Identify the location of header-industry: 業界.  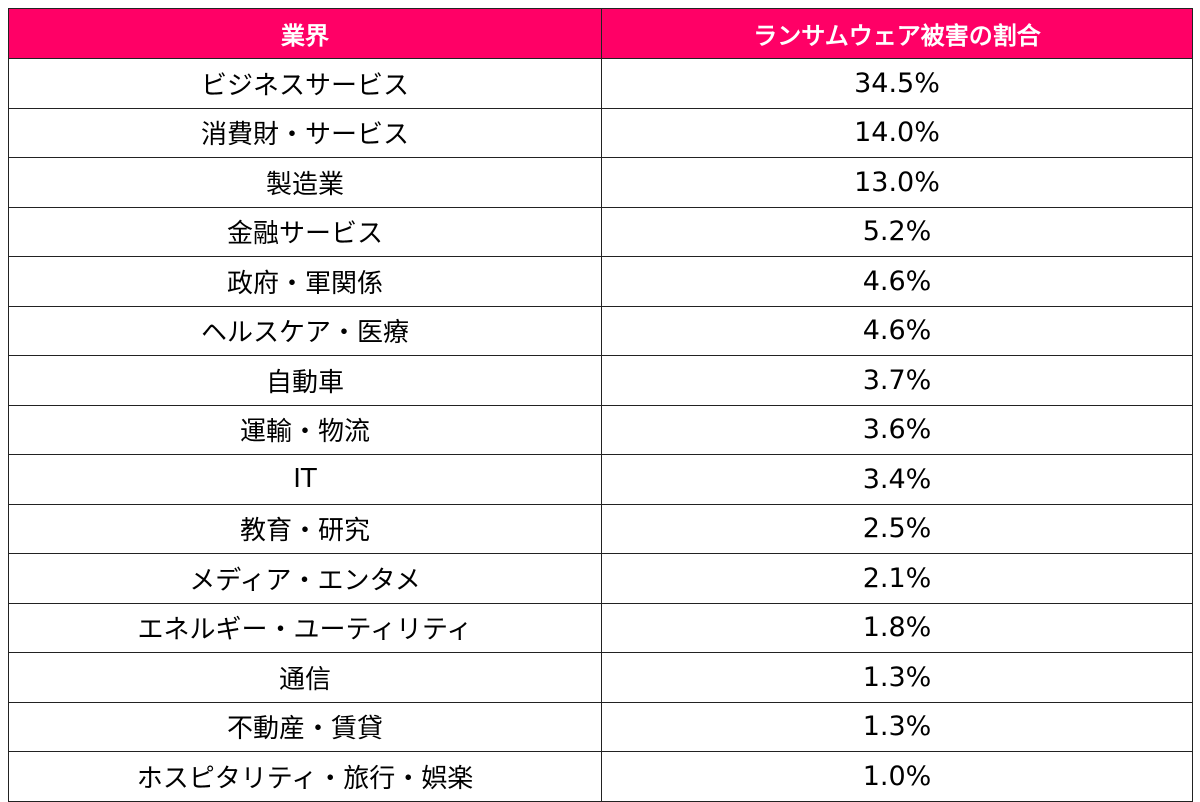
(305, 33).